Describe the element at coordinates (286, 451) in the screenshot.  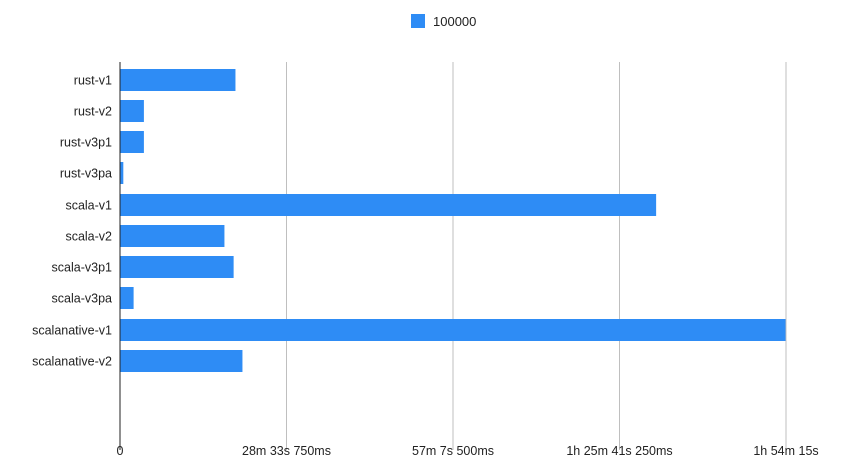
I see `x-tick-label: 28m 33s 750ms` at that location.